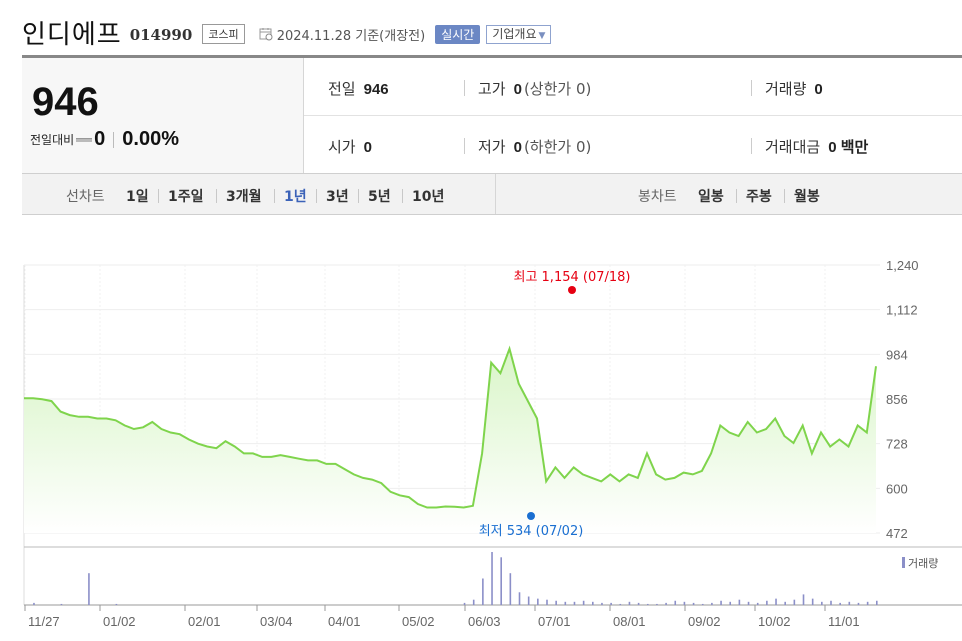 This screenshot has width=962, height=641. Describe the element at coordinates (492, 56) in the screenshot. I see `header-divider` at that location.